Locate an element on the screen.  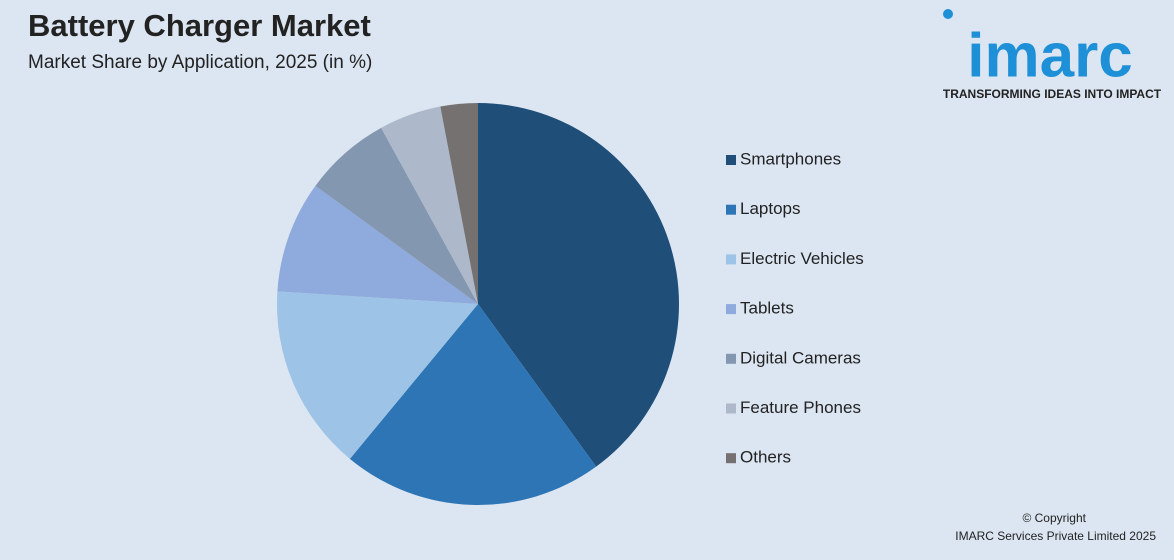
legend-label: Tablets is located at coordinates (767, 308).